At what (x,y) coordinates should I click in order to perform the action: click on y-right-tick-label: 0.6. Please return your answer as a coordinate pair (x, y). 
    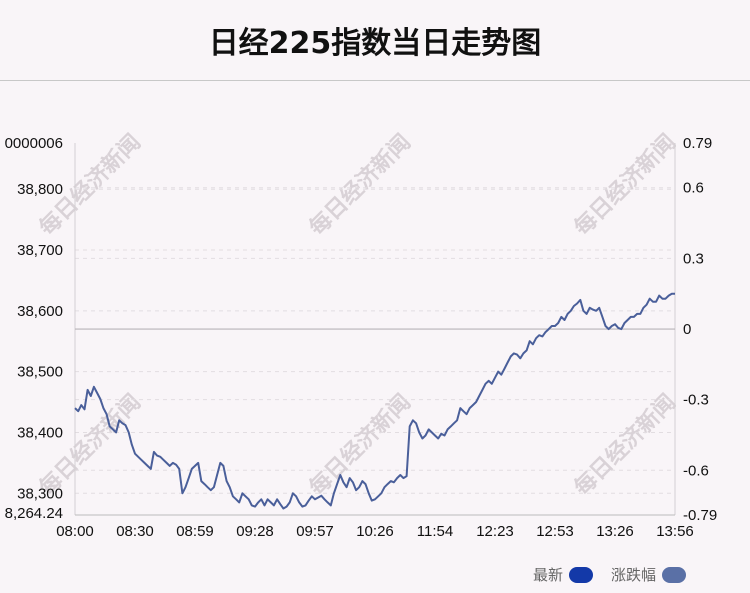
    Looking at the image, I should click on (693, 188).